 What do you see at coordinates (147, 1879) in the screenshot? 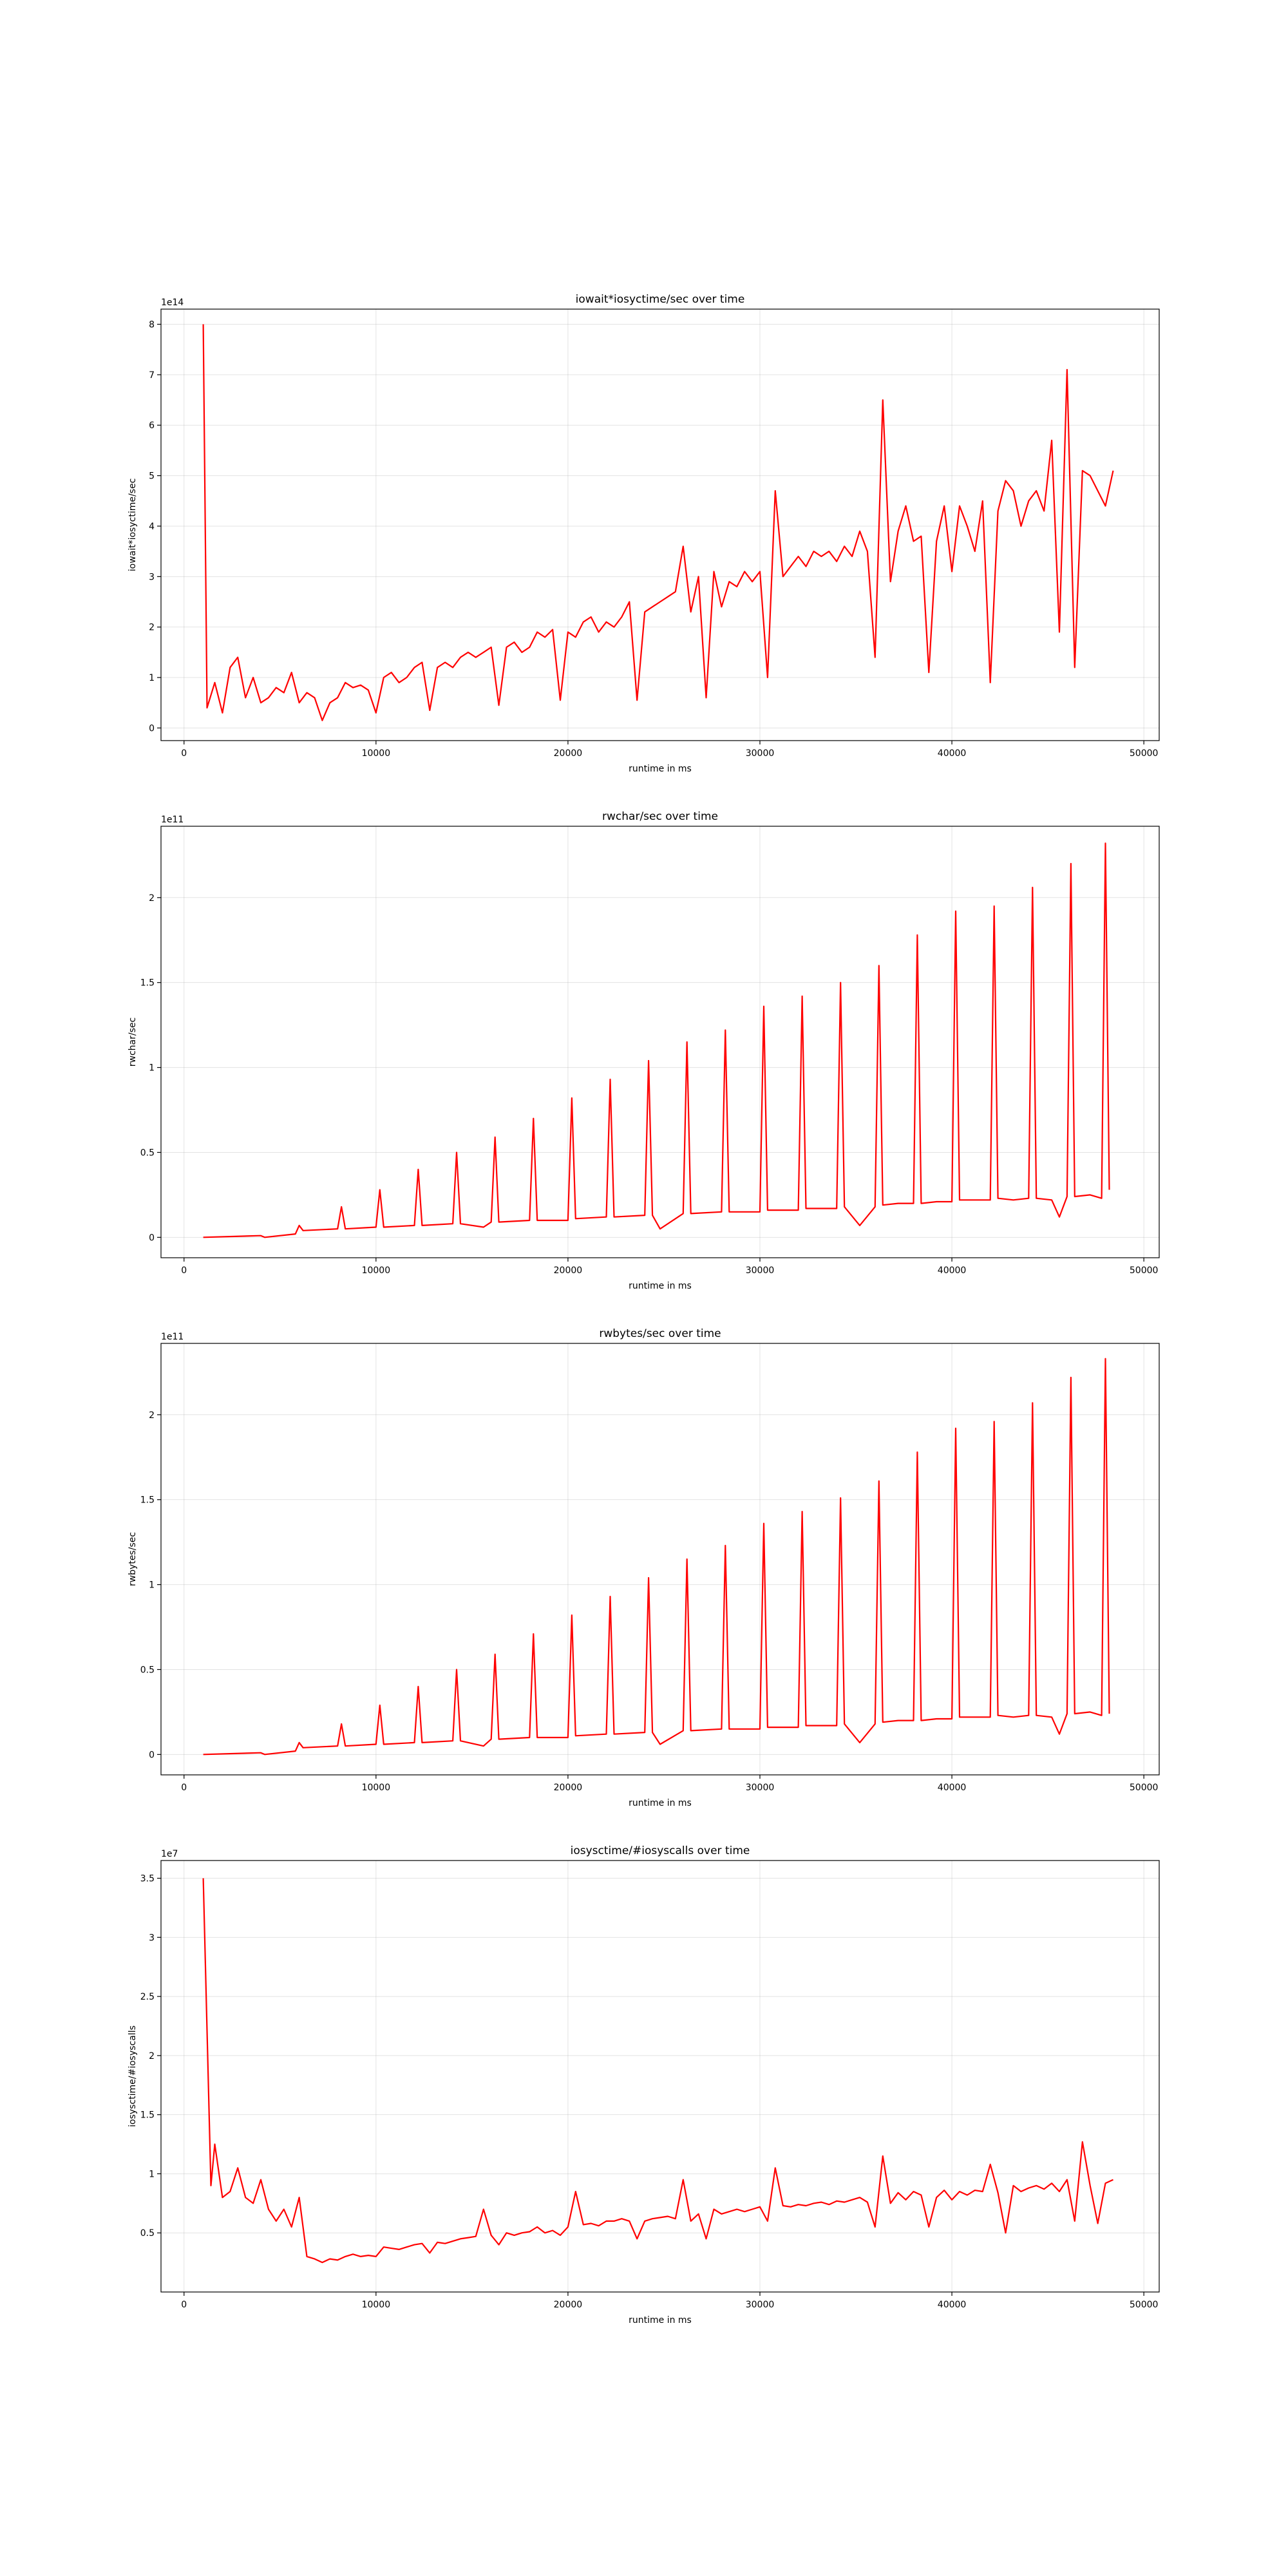
I see `y-tick-label: 3.5` at bounding box center [147, 1879].